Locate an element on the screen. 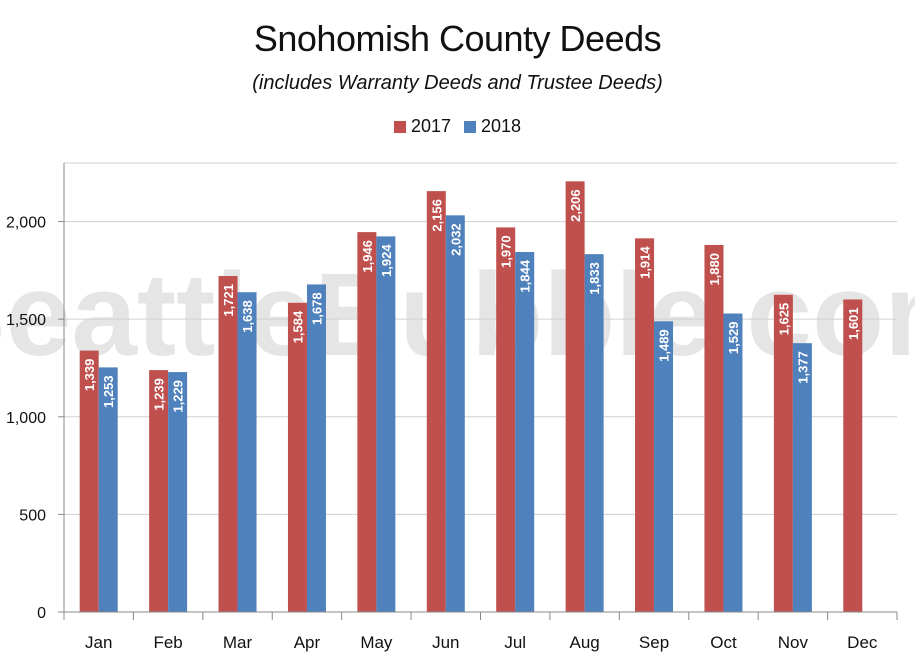 The height and width of the screenshot is (666, 915). legend-swatch-2018 is located at coordinates (470, 126).